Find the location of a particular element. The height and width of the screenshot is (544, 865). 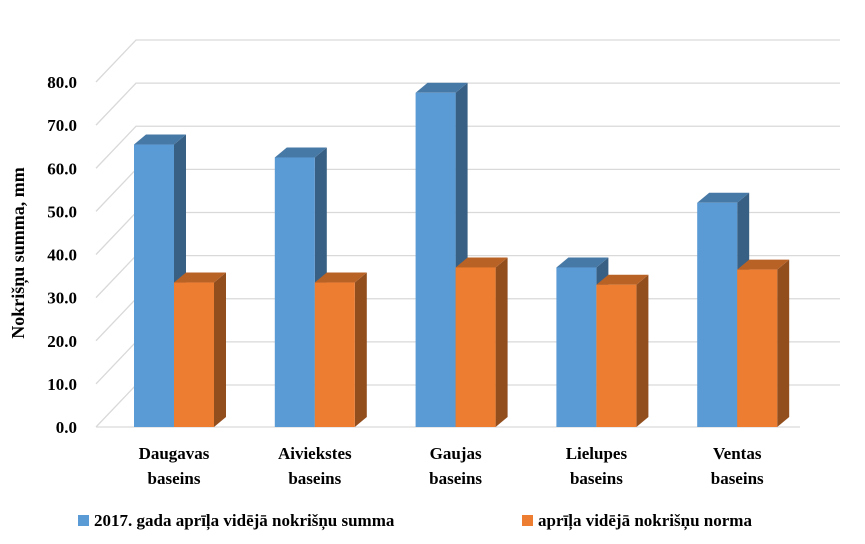

x-category-label: Aiviekstes is located at coordinates (315, 453).